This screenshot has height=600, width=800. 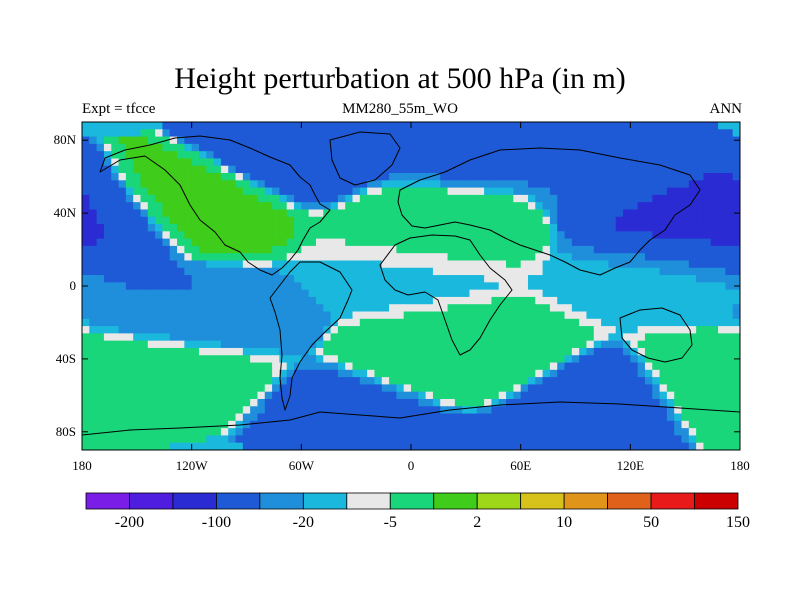 What do you see at coordinates (477, 522) in the screenshot?
I see `colorbar-label: 2` at bounding box center [477, 522].